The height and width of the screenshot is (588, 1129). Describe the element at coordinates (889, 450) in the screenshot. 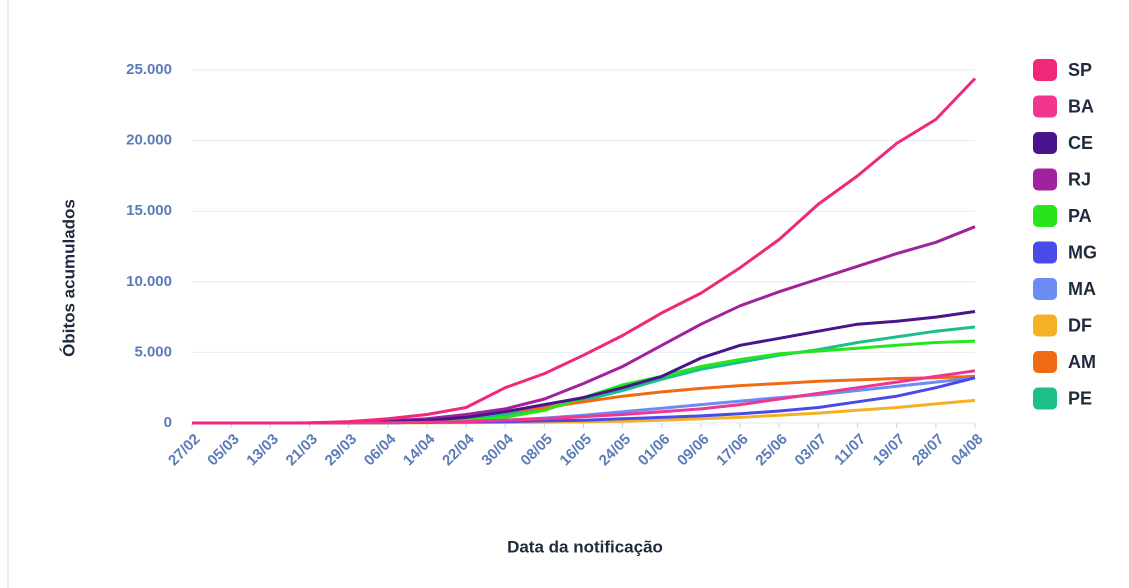

I see `x-tick-label: 19/07` at that location.